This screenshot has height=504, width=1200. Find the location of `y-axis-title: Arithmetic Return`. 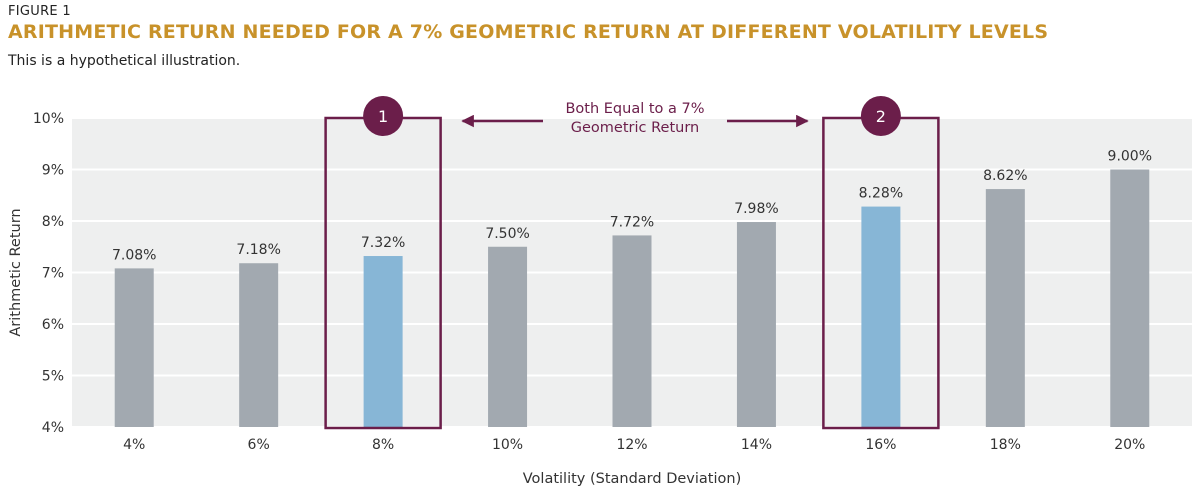

y-axis-title: Arithmetic Return is located at coordinates (16, 272).